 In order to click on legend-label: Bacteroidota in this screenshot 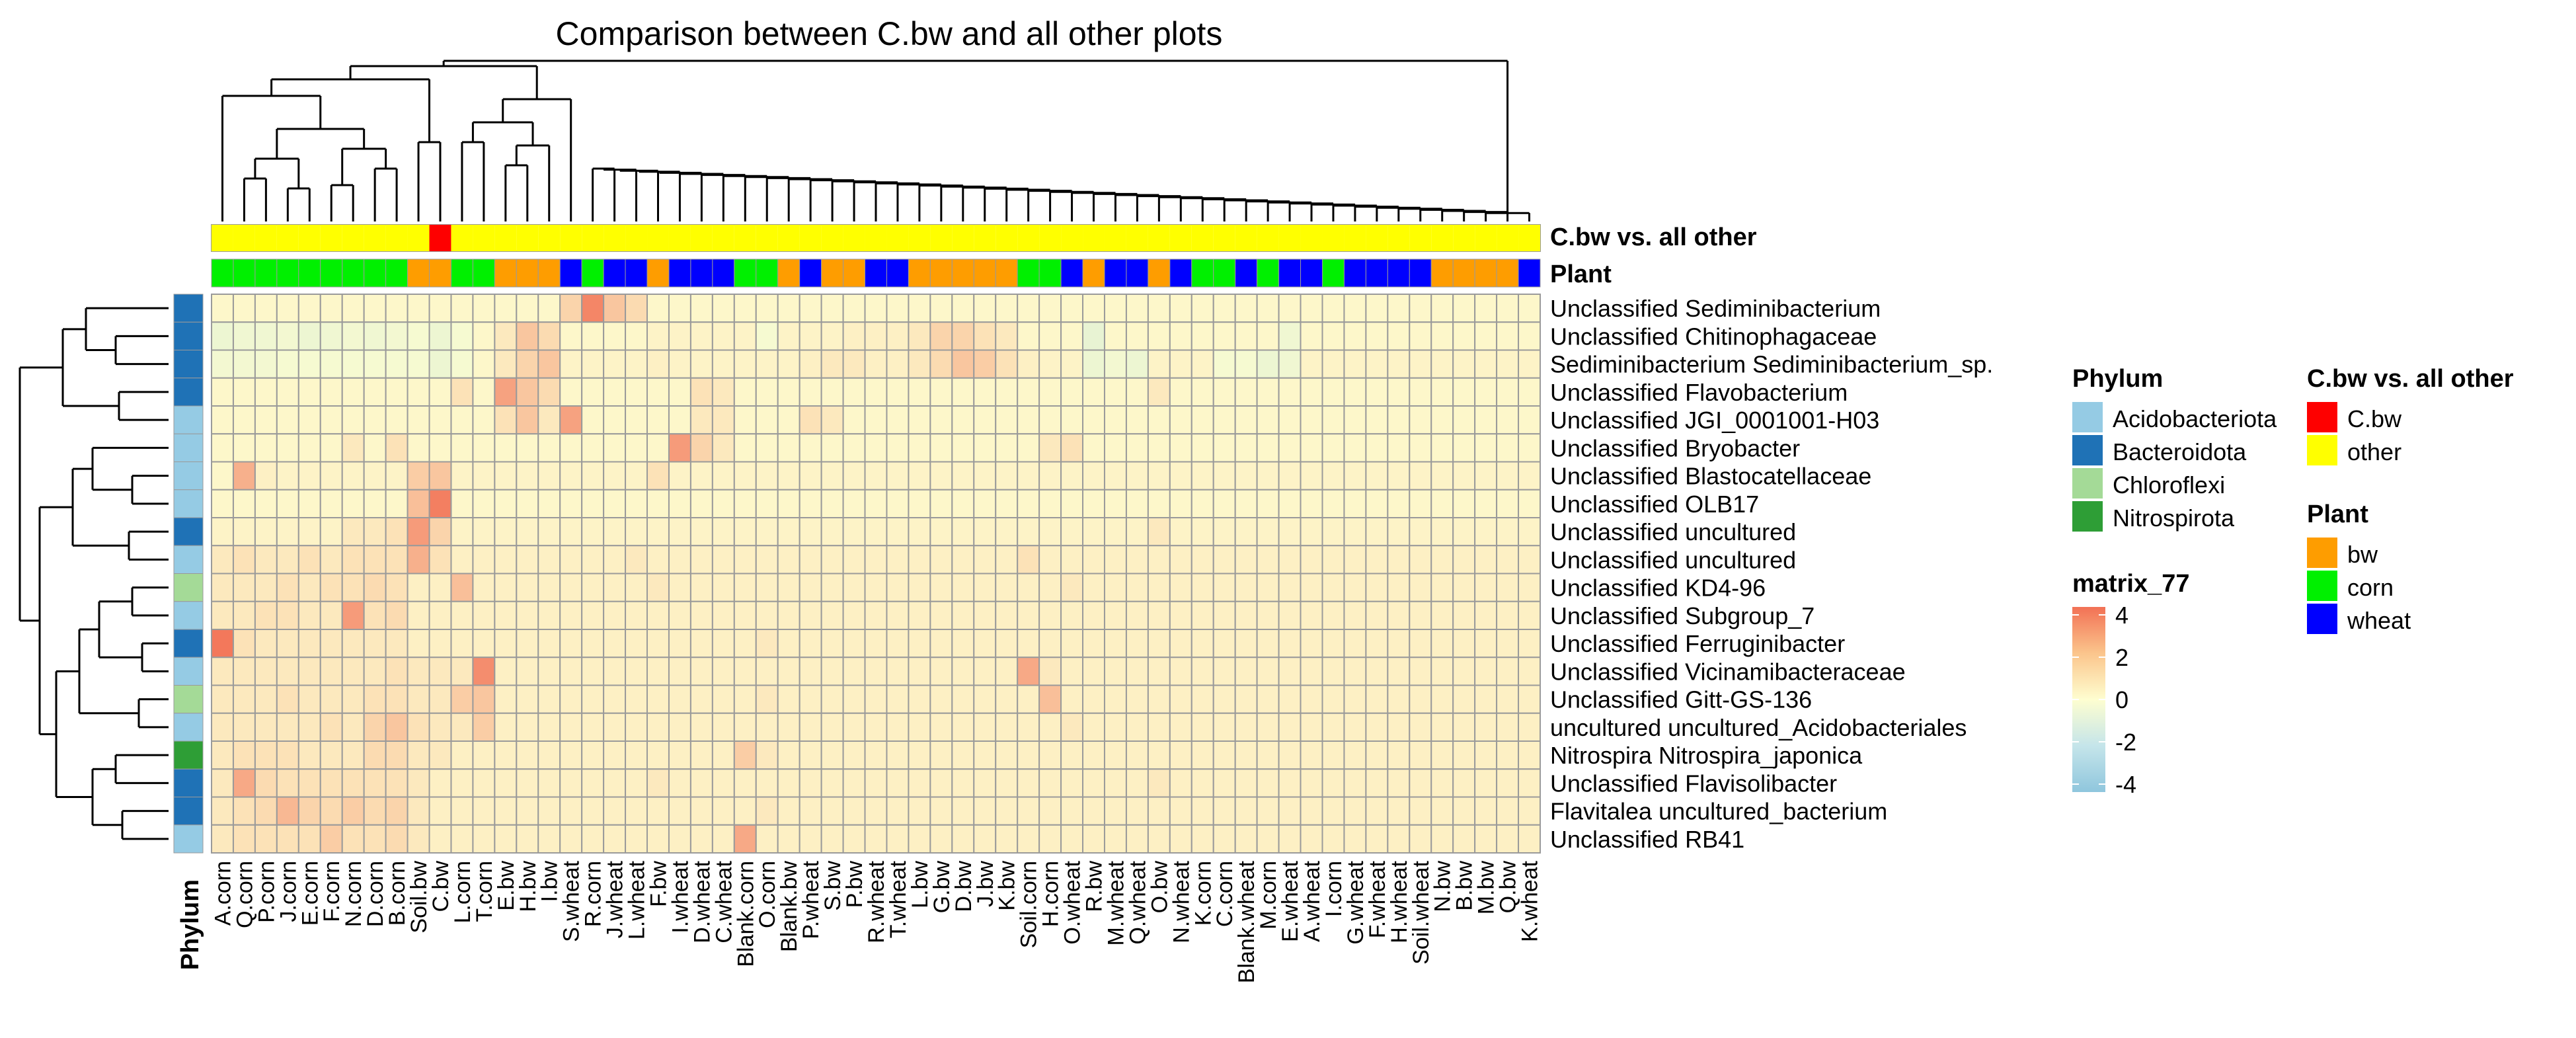, I will do `click(2180, 451)`.